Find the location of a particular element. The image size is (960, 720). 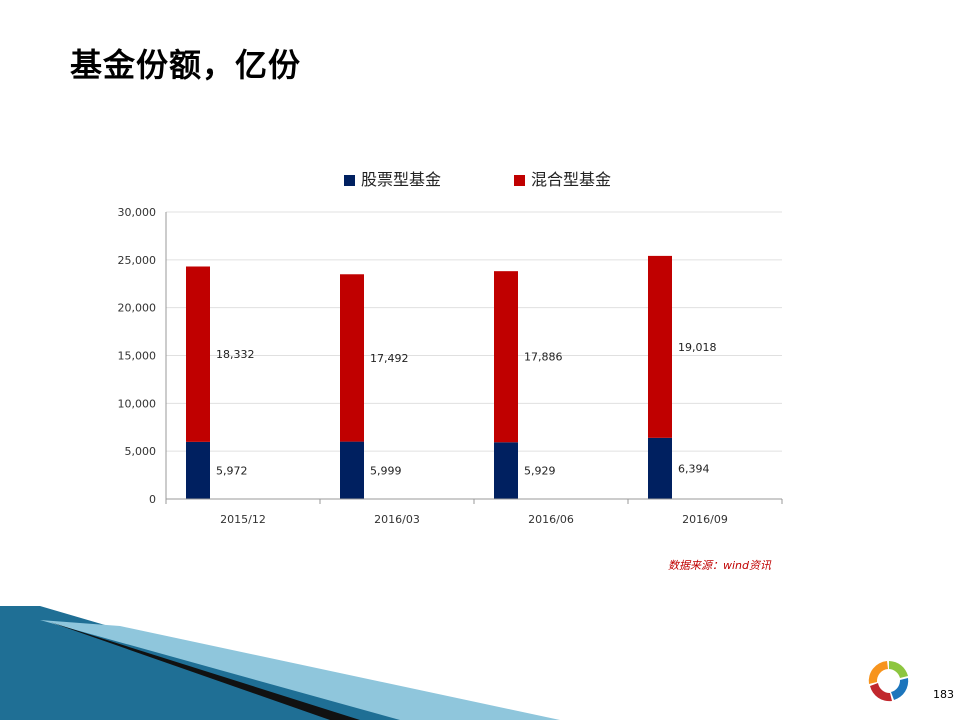

data-label: 6,394 is located at coordinates (694, 468).